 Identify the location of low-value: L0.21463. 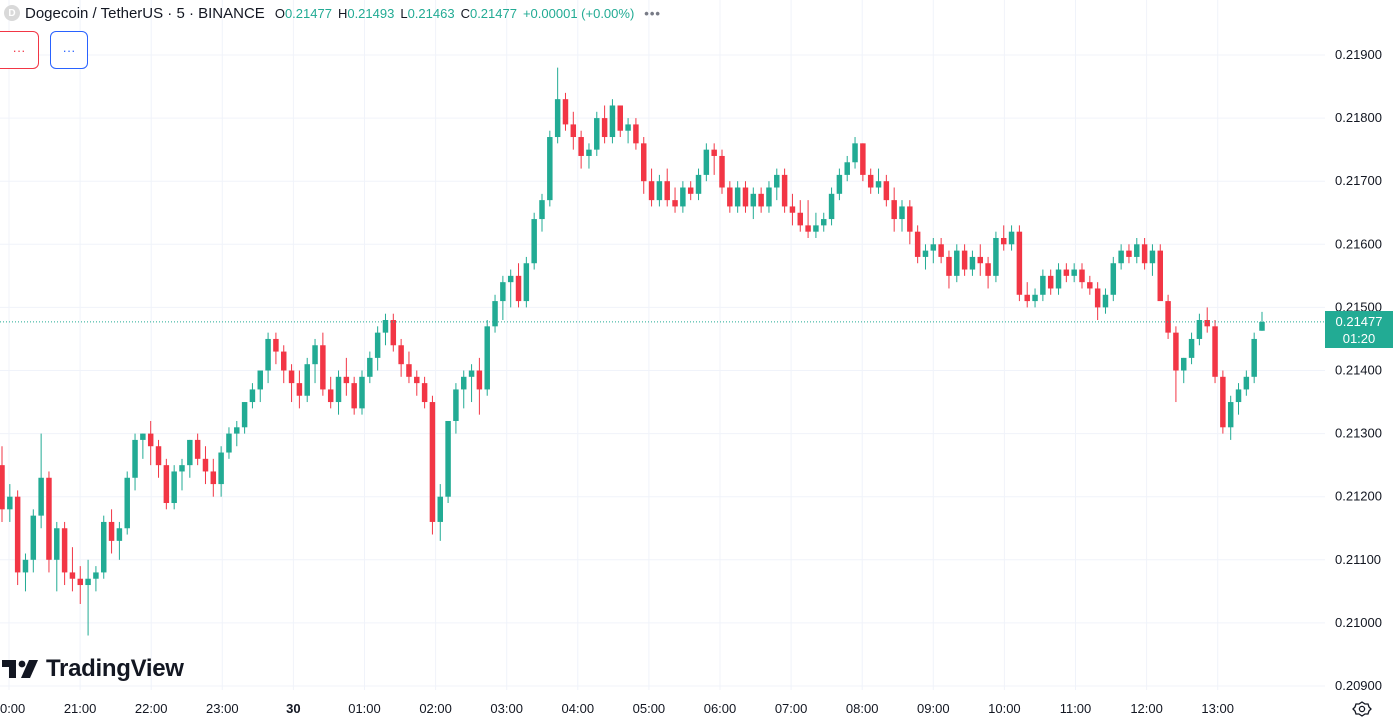
(427, 13).